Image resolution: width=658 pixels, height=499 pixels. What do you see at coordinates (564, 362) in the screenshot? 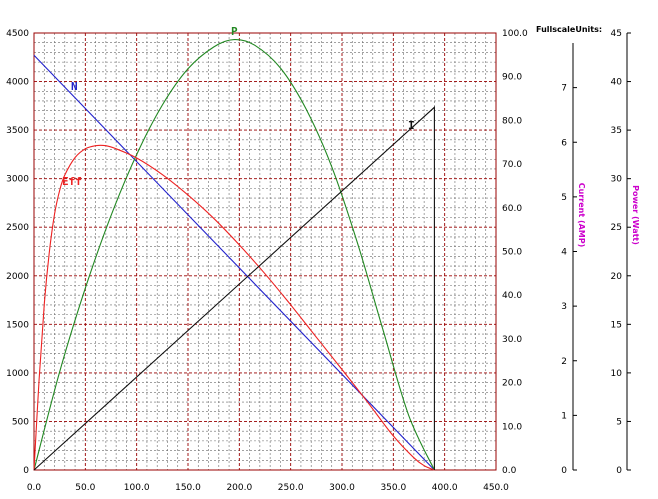
I see `current-tick-label: 2` at bounding box center [564, 362].